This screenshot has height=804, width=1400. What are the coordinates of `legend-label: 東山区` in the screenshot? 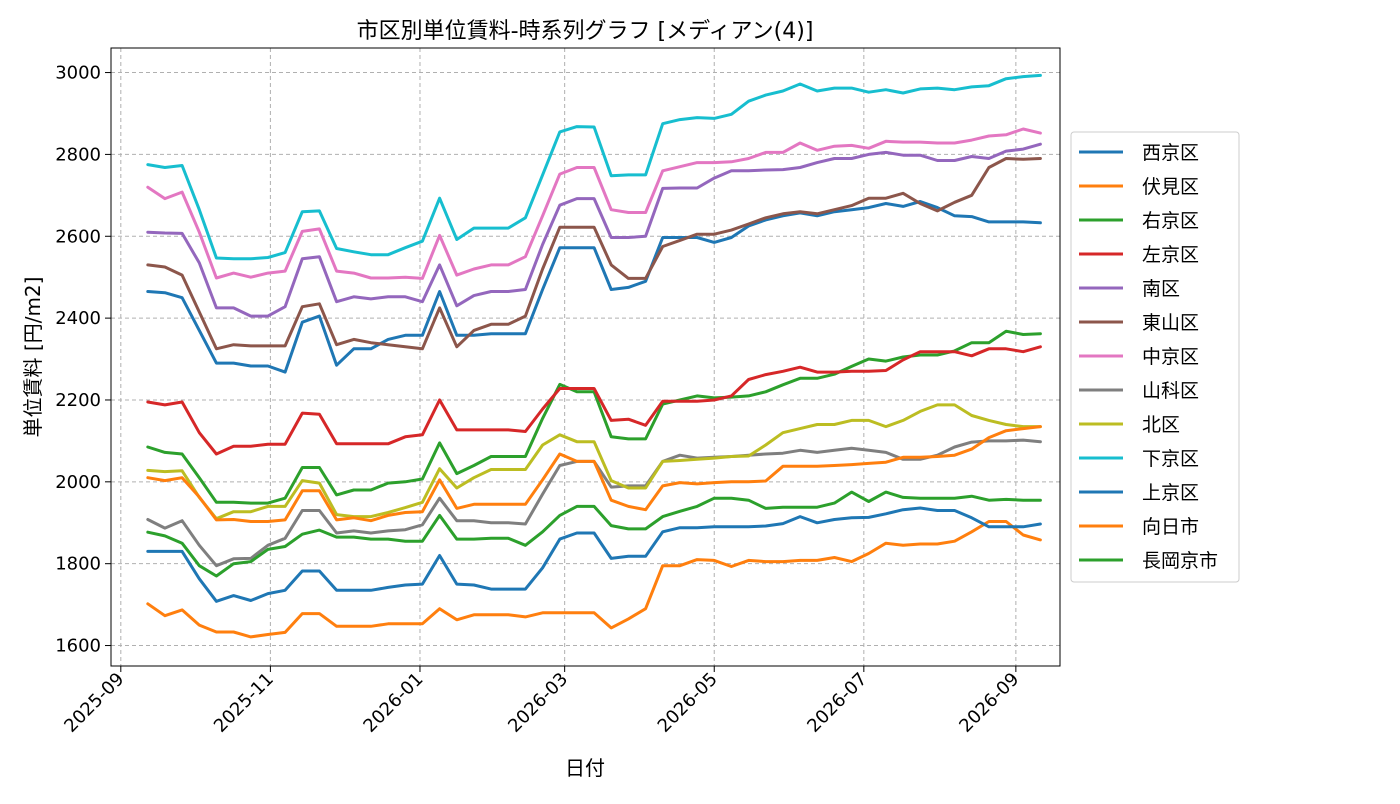 It's located at (1170, 323).